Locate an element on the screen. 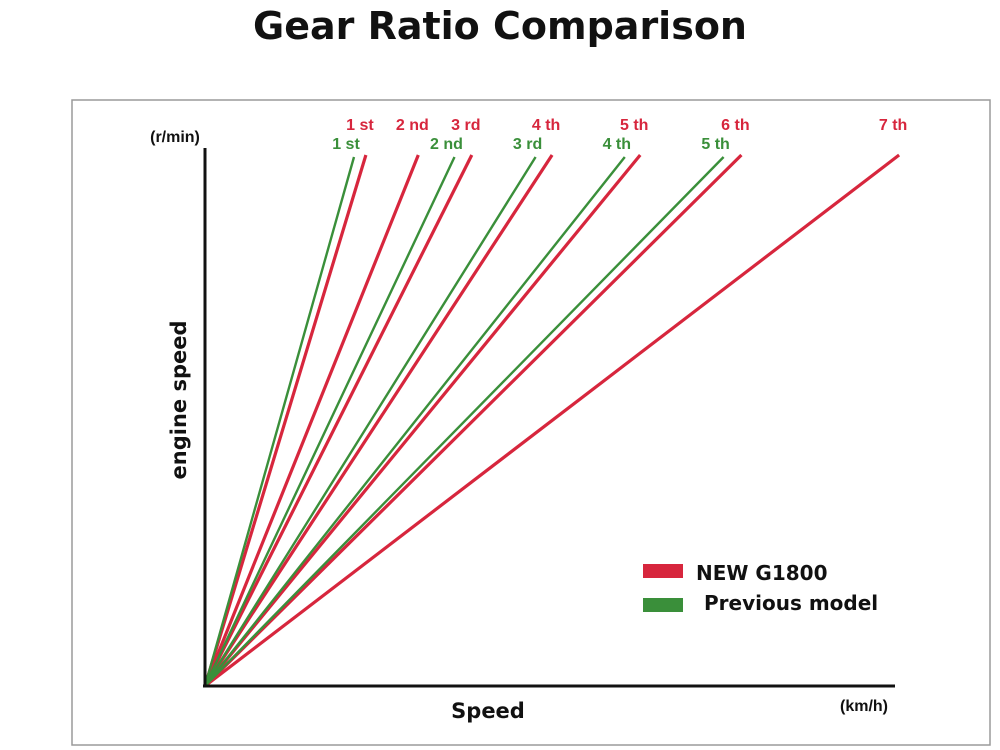 The height and width of the screenshot is (750, 1000). chart-title: Gear Ratio Comparison is located at coordinates (500, 26).